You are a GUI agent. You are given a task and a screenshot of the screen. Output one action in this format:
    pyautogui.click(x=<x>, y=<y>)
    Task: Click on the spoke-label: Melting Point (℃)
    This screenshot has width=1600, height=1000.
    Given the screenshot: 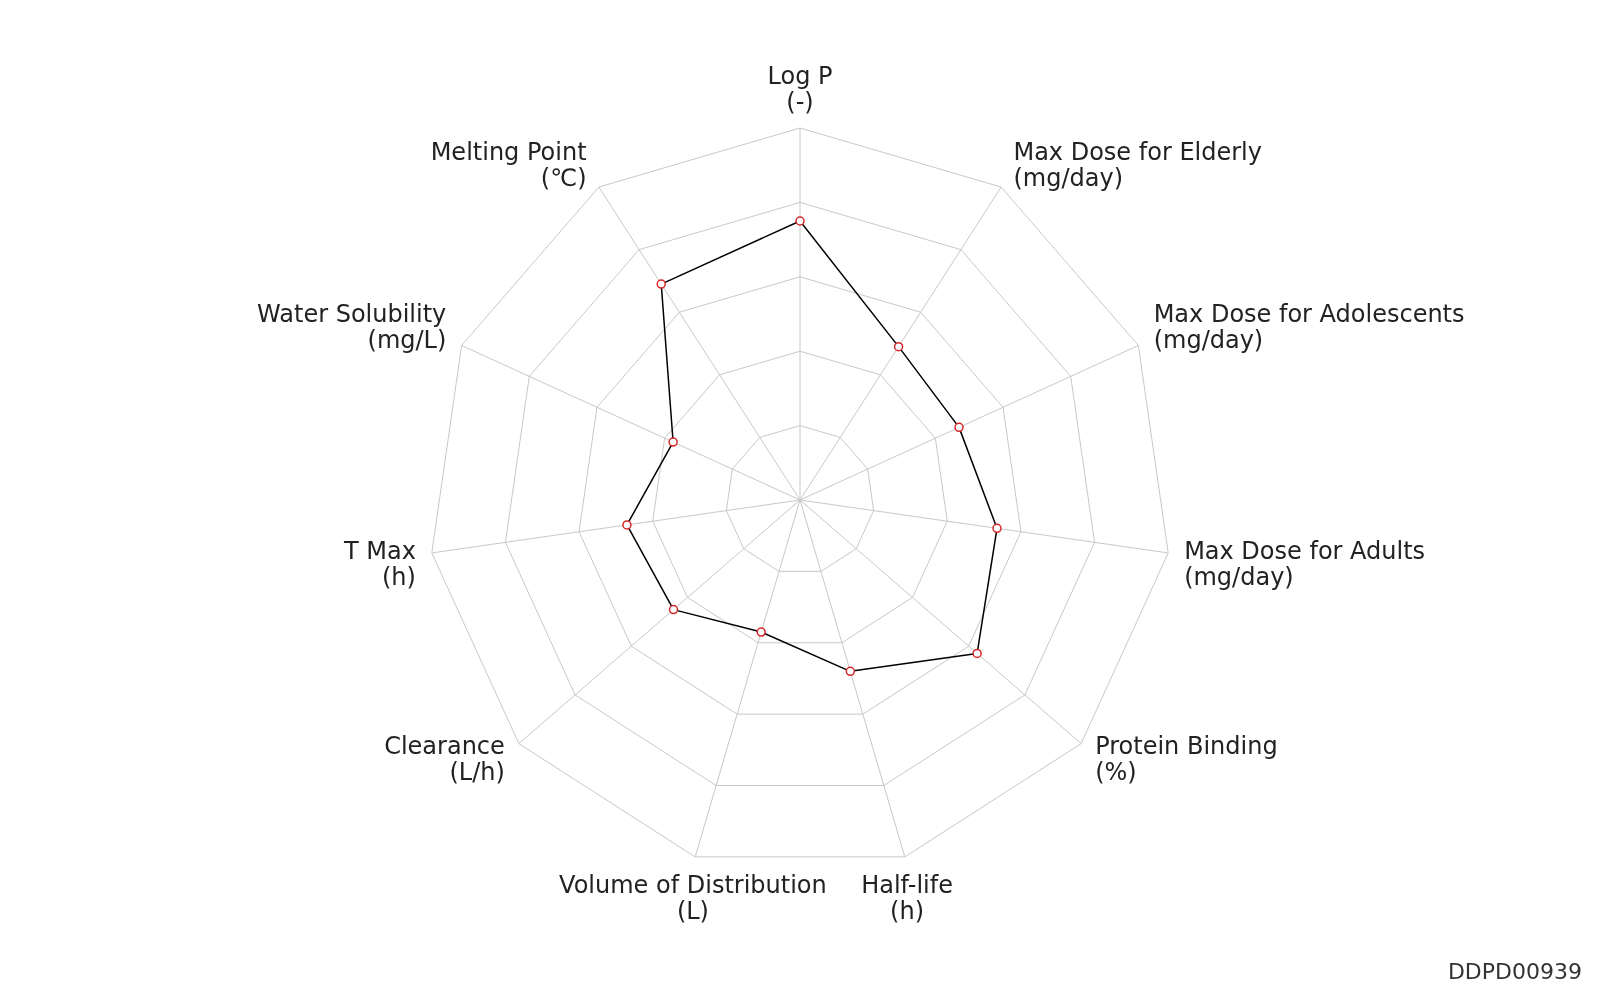 What is the action you would take?
    pyautogui.click(x=508, y=165)
    